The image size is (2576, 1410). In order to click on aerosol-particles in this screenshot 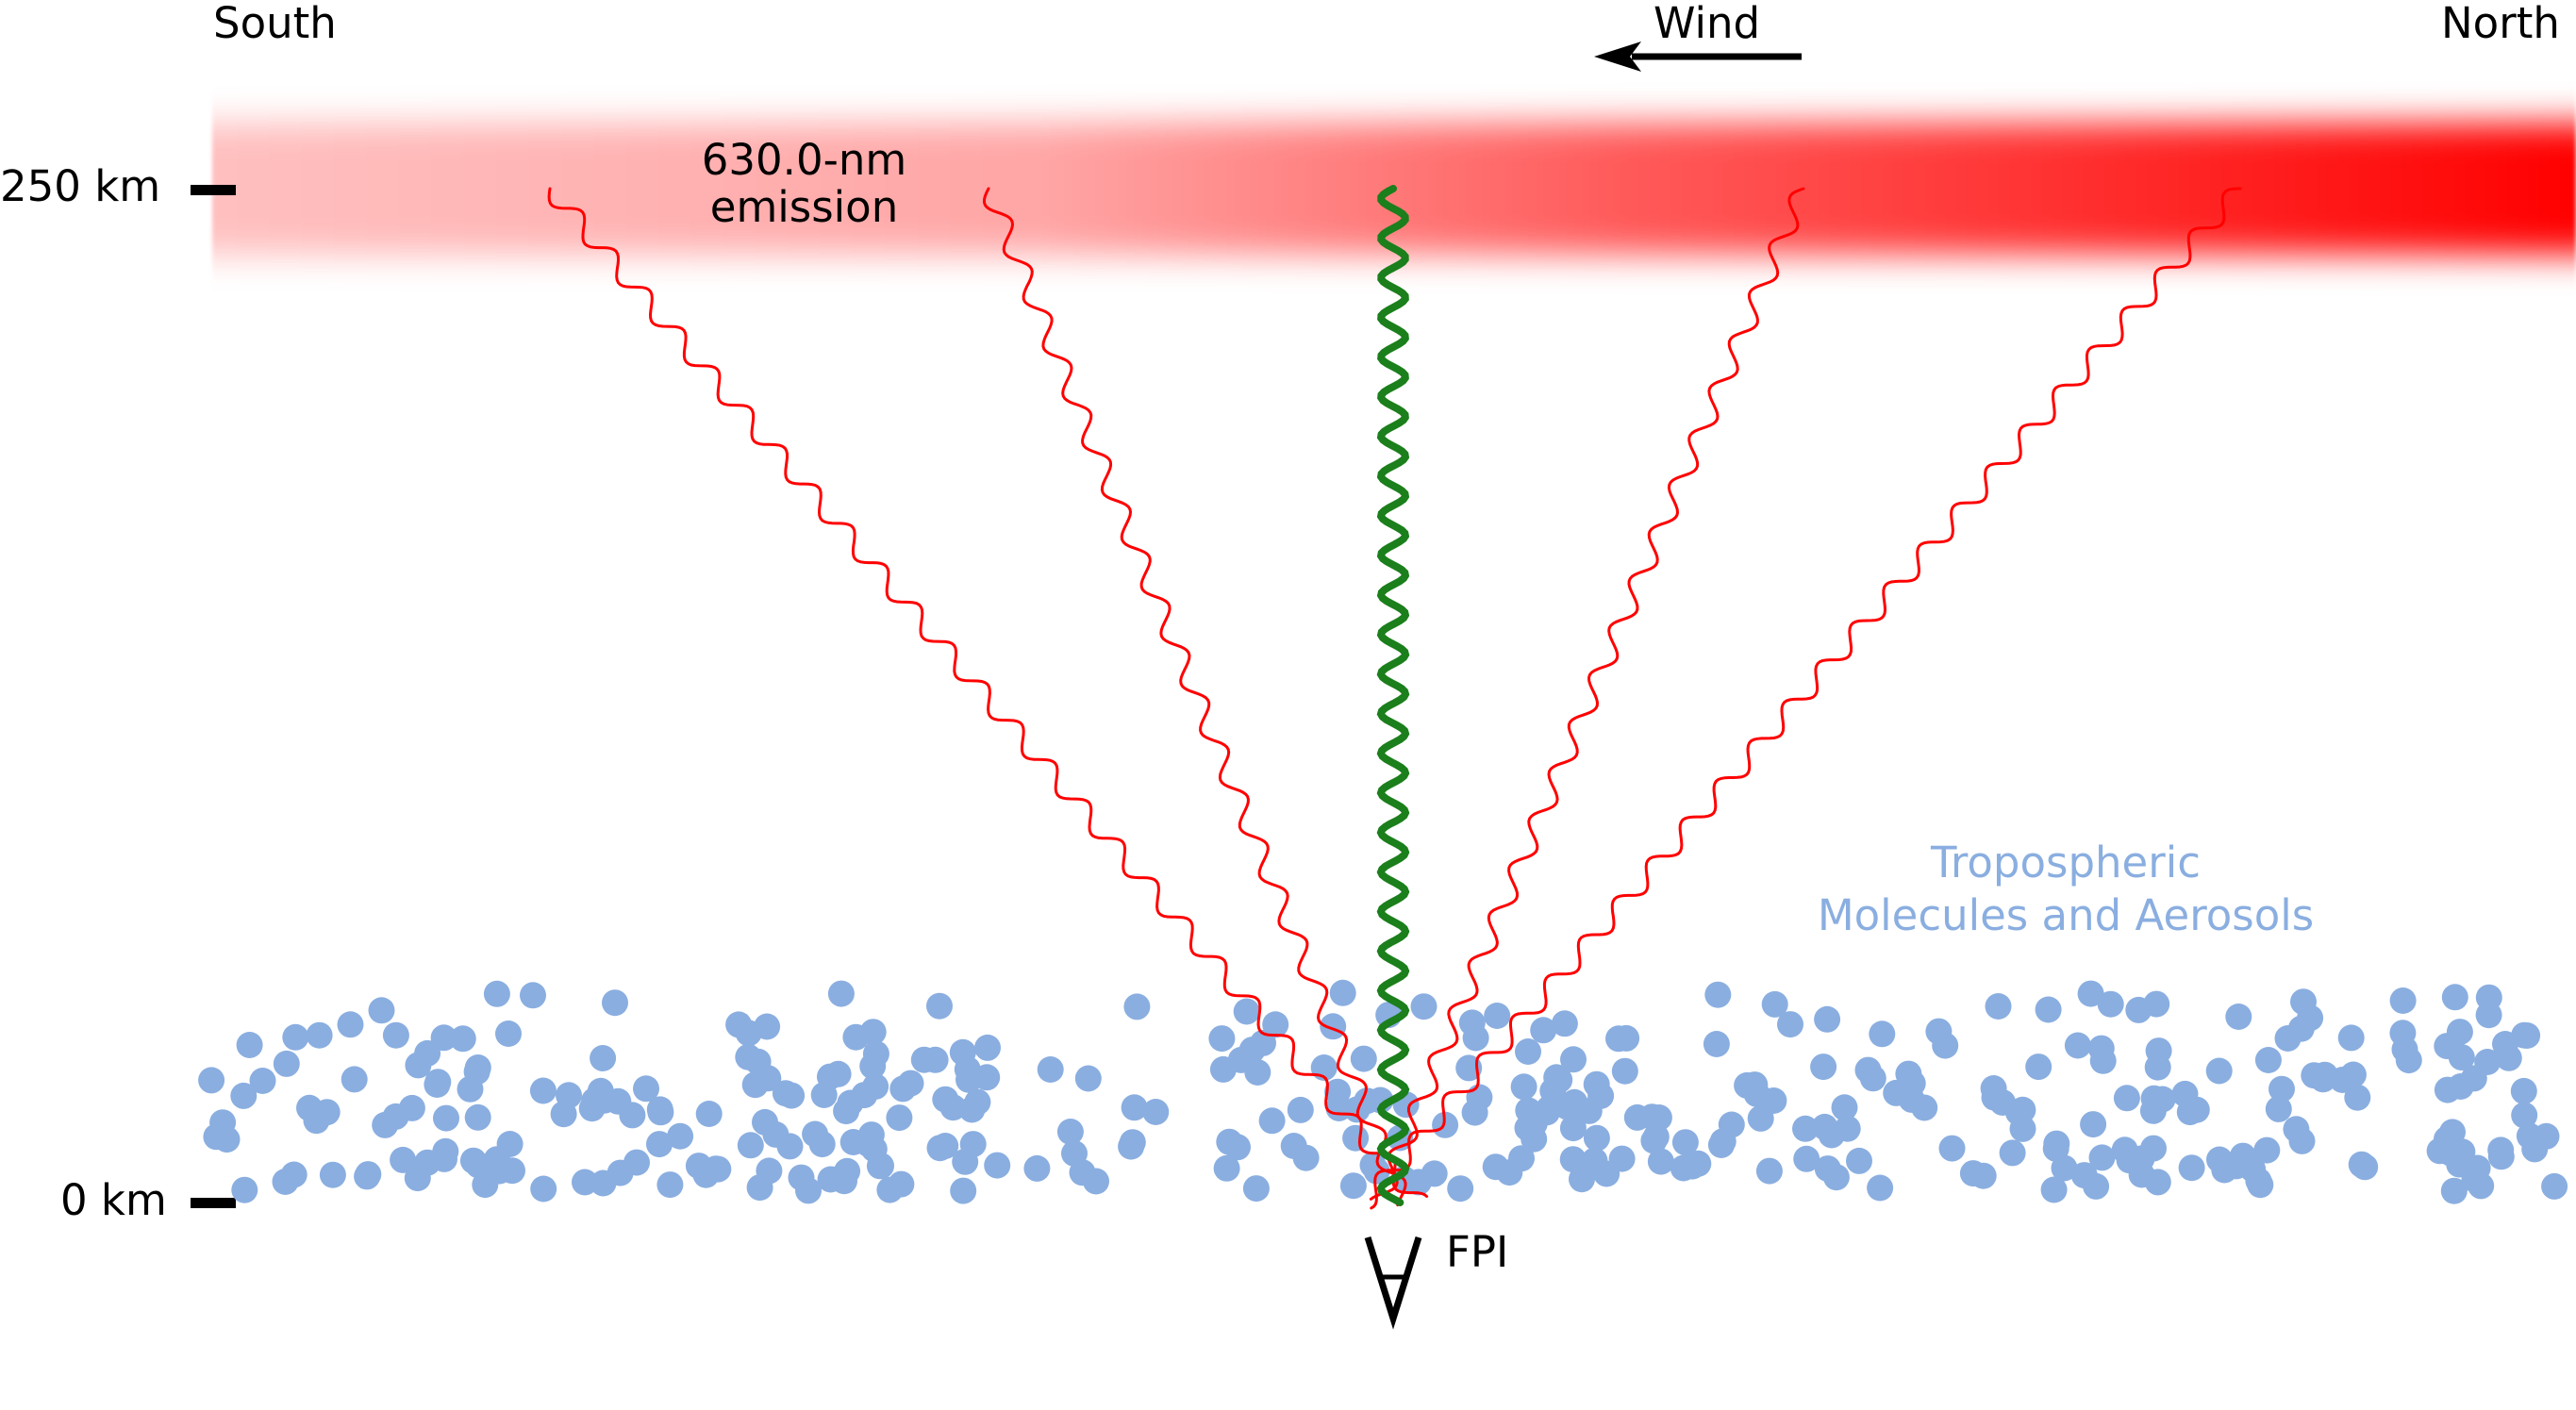, I will do `click(1383, 1091)`.